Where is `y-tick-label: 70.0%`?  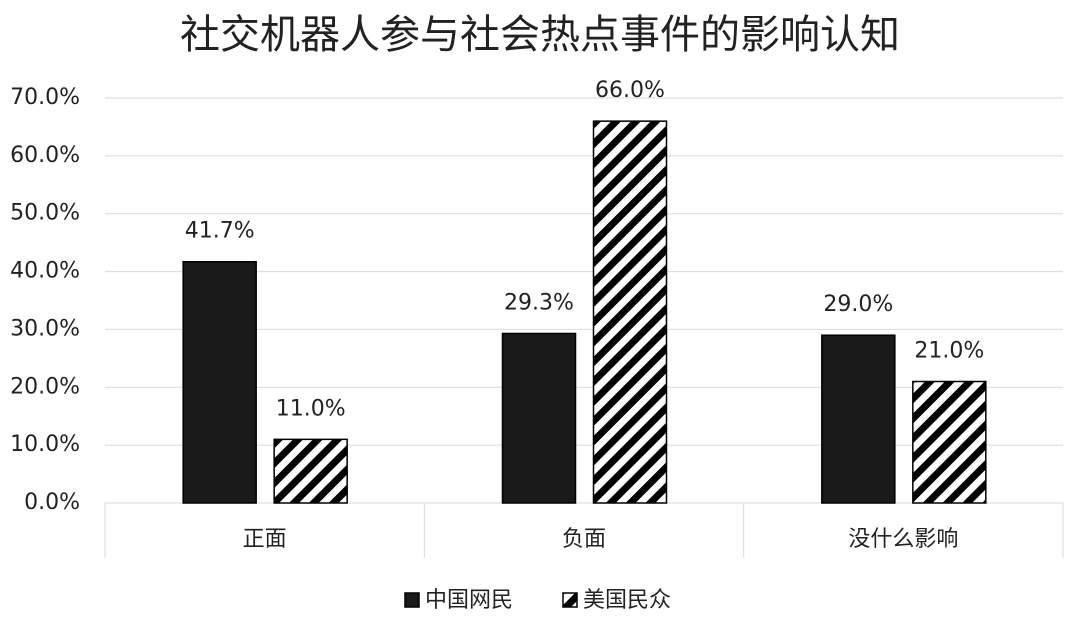 y-tick-label: 70.0% is located at coordinates (45, 97).